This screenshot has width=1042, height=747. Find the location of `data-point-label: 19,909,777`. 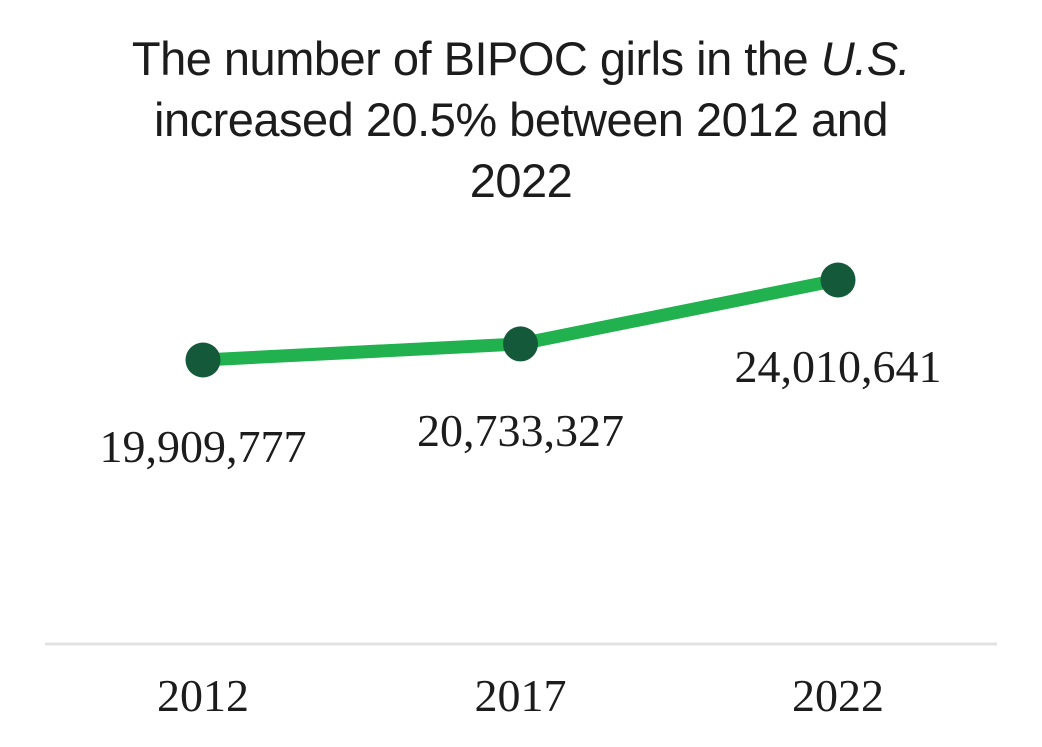

data-point-label: 19,909,777 is located at coordinates (203, 446).